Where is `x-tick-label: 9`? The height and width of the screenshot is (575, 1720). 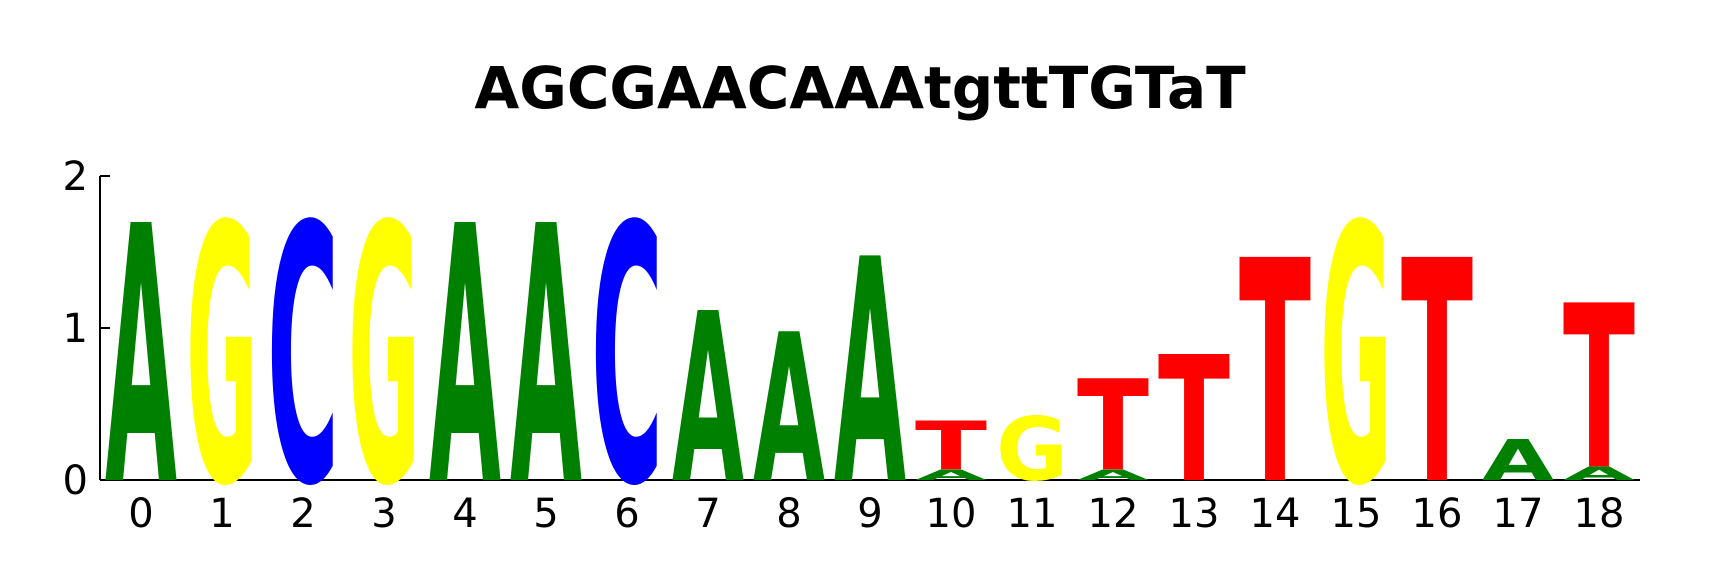
x-tick-label: 9 is located at coordinates (869, 514).